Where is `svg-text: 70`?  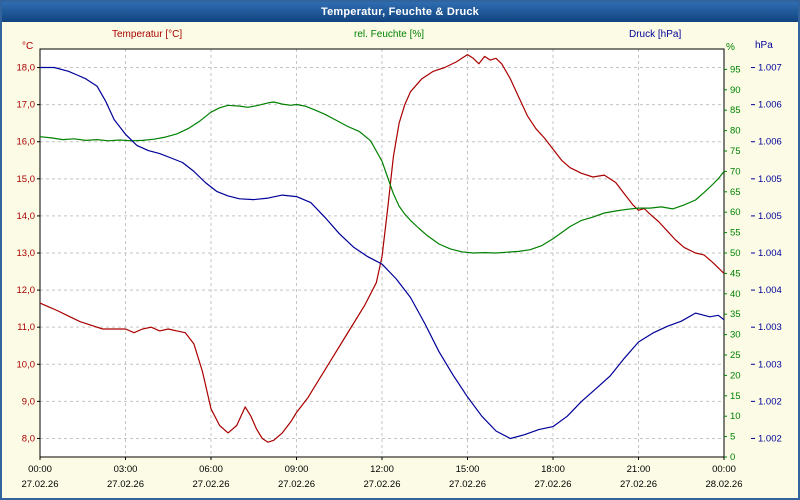
svg-text: 70 is located at coordinates (735, 171).